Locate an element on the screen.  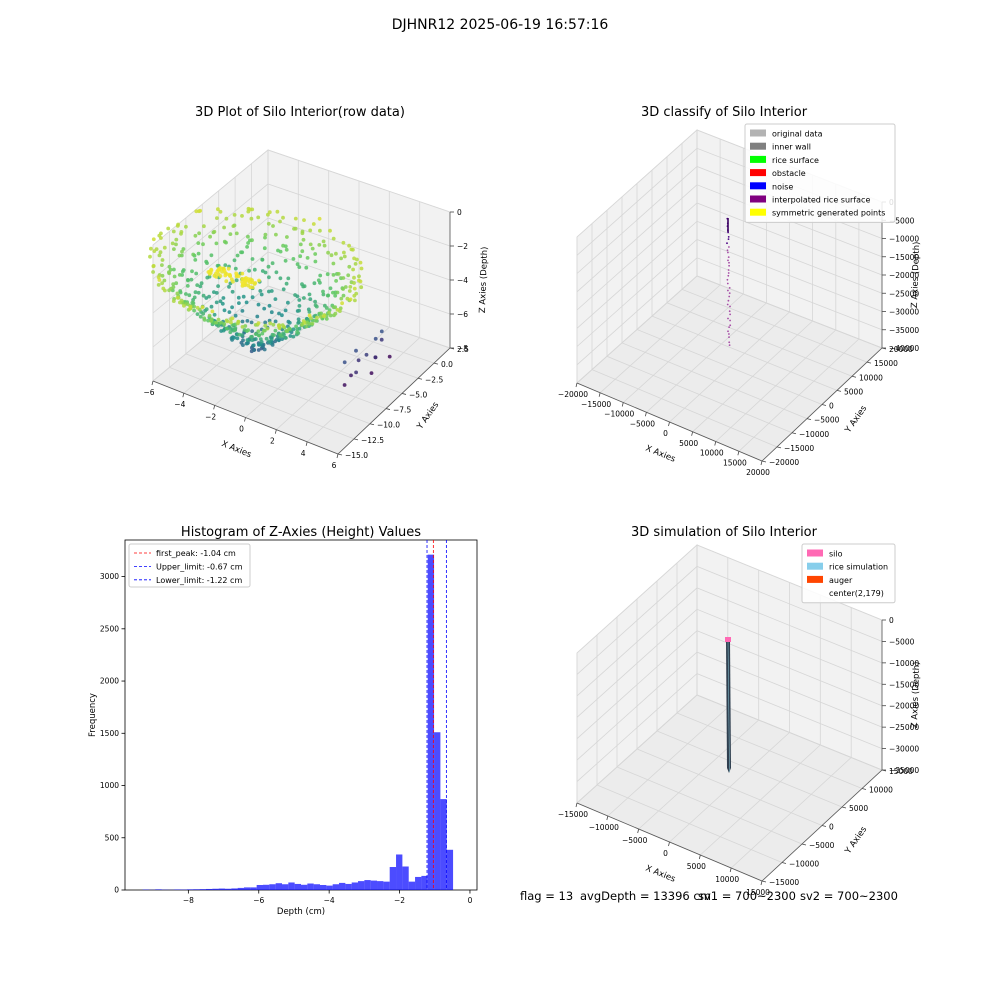
x-axis-line is located at coordinates (245, 417).